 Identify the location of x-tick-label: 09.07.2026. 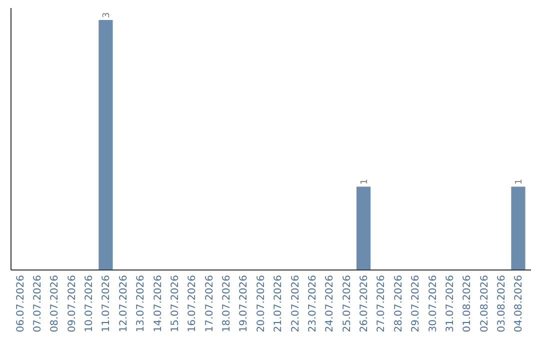
(72, 303).